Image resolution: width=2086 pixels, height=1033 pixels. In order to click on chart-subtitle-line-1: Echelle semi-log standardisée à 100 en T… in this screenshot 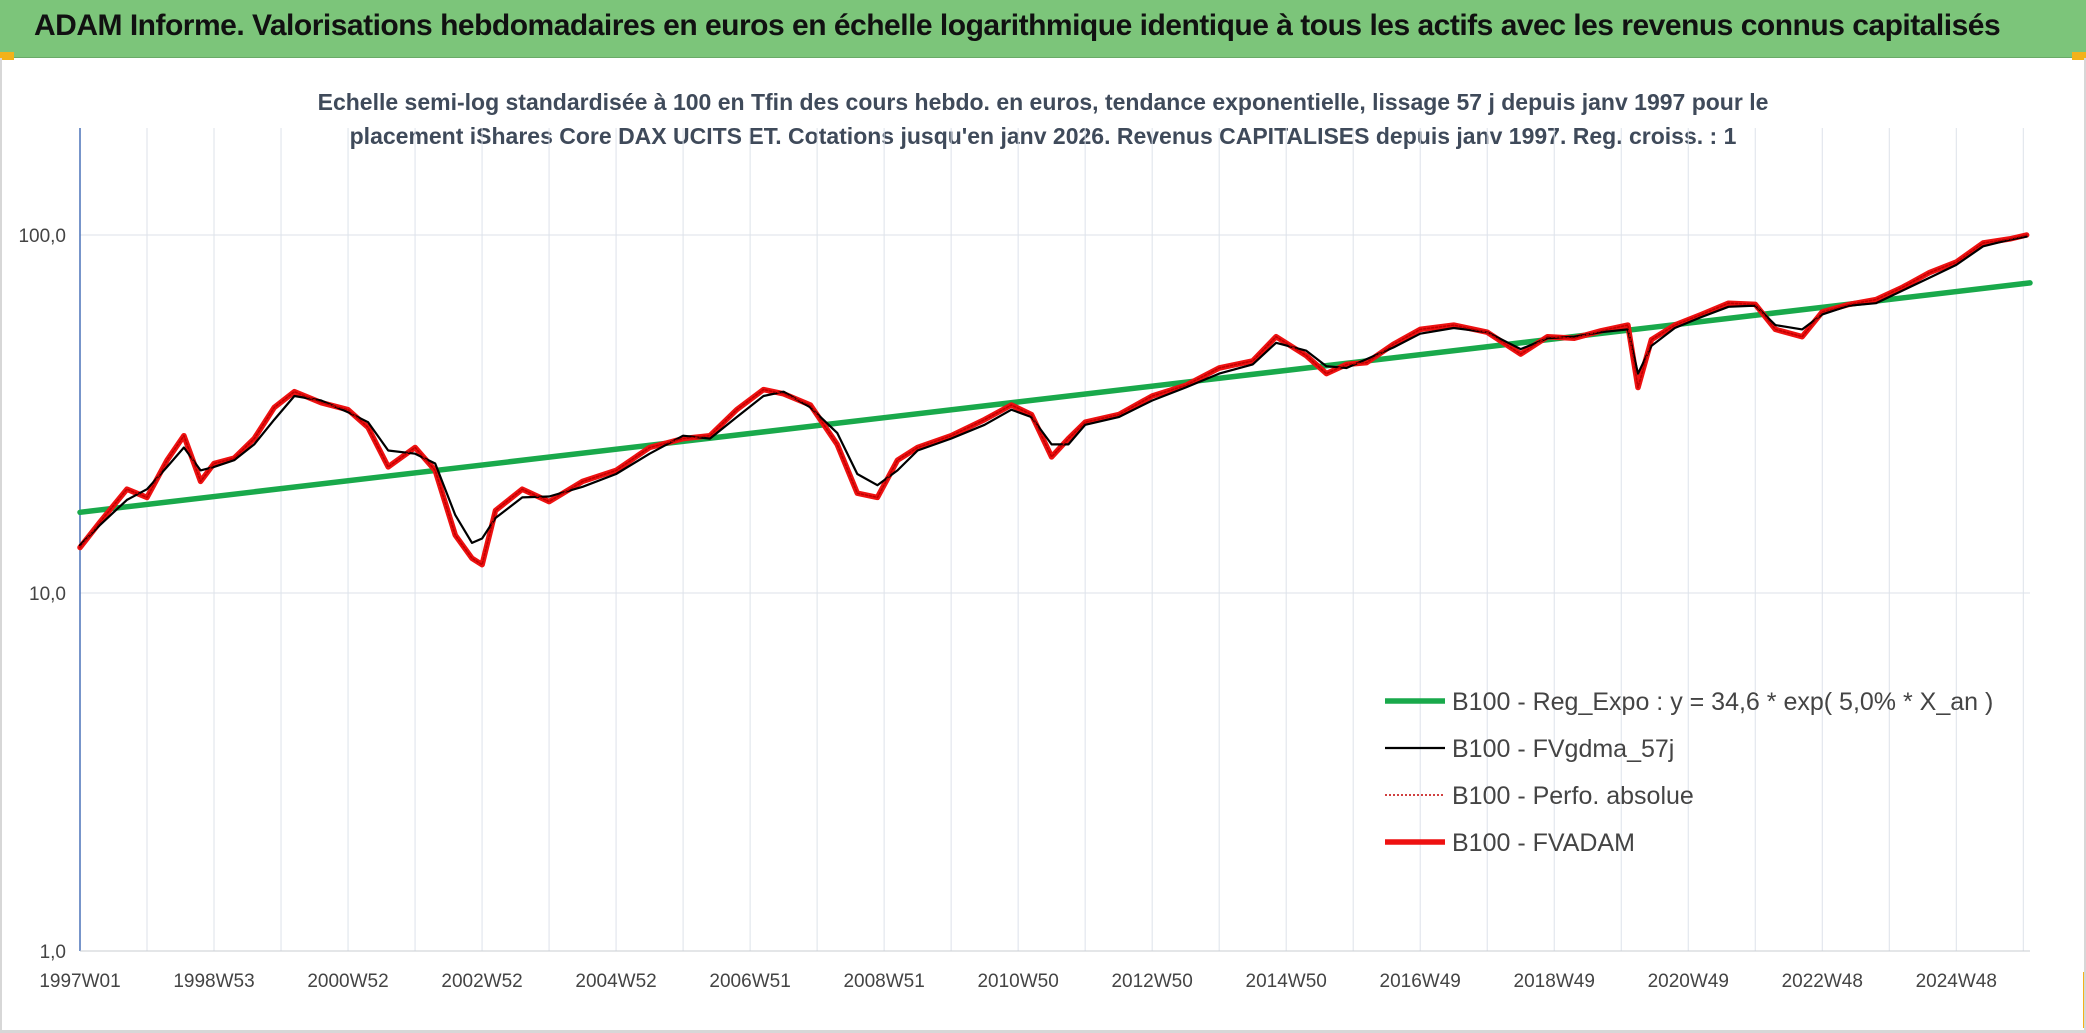, I will do `click(1043, 102)`.